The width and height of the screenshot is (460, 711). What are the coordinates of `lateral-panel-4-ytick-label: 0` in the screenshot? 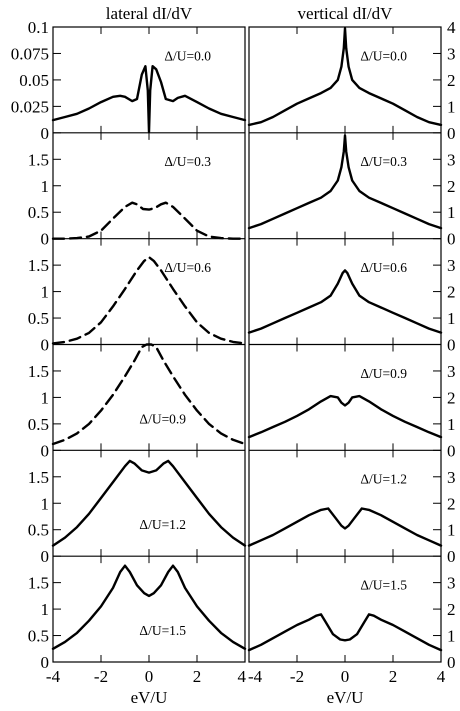 It's located at (45, 450).